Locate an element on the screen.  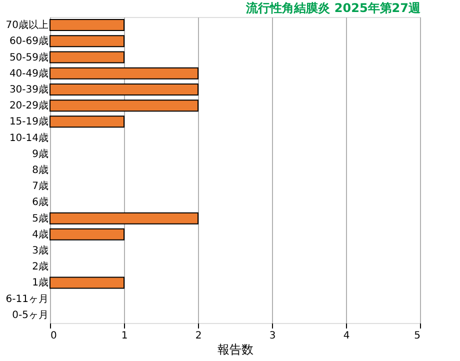
y-tick-label: 70歳以上 is located at coordinates (27, 25).